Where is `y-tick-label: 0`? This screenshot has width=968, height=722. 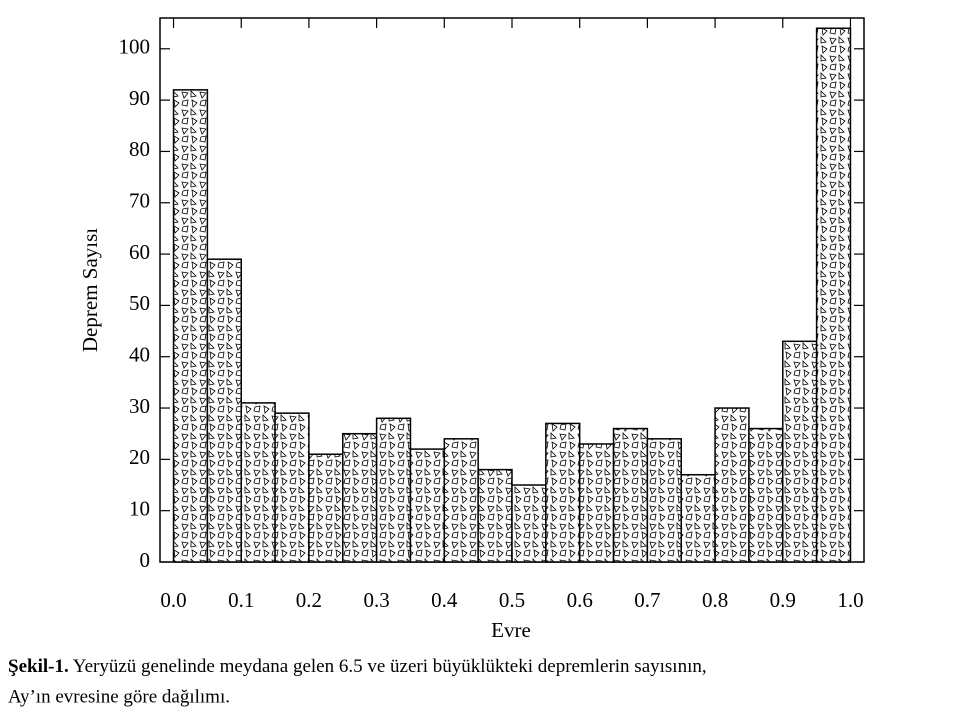
y-tick-label: 0 is located at coordinates (145, 560).